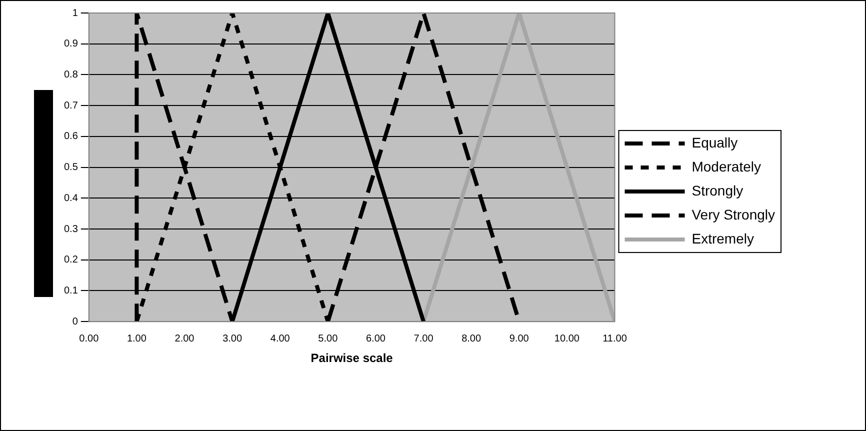 Image resolution: width=866 pixels, height=431 pixels. I want to click on x-tick-label: 5.00, so click(328, 338).